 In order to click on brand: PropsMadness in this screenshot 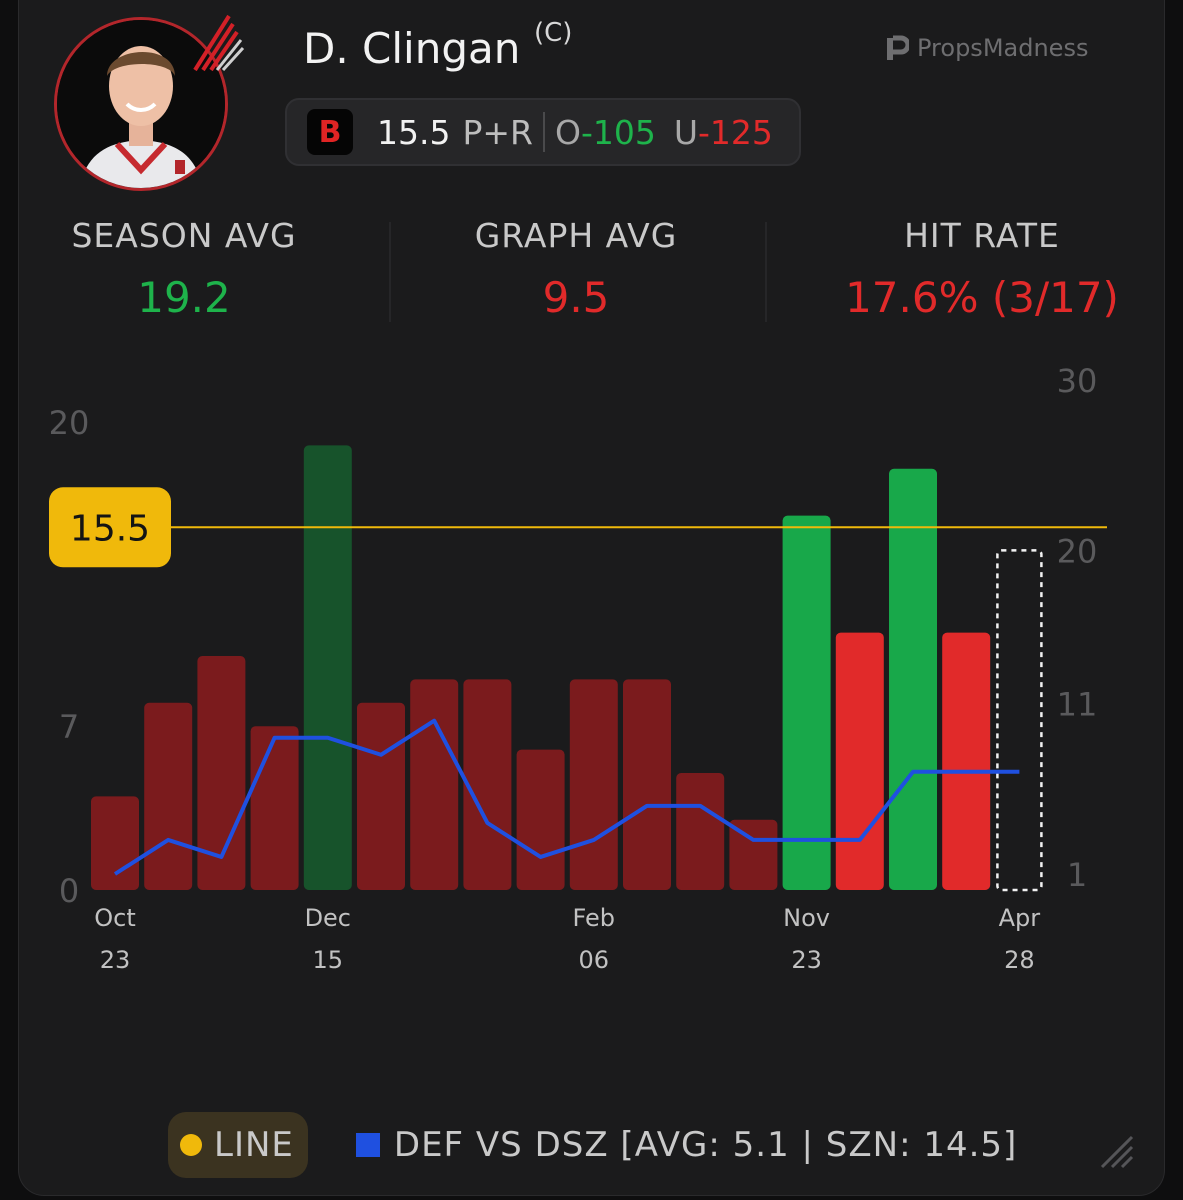, I will do `click(986, 48)`.